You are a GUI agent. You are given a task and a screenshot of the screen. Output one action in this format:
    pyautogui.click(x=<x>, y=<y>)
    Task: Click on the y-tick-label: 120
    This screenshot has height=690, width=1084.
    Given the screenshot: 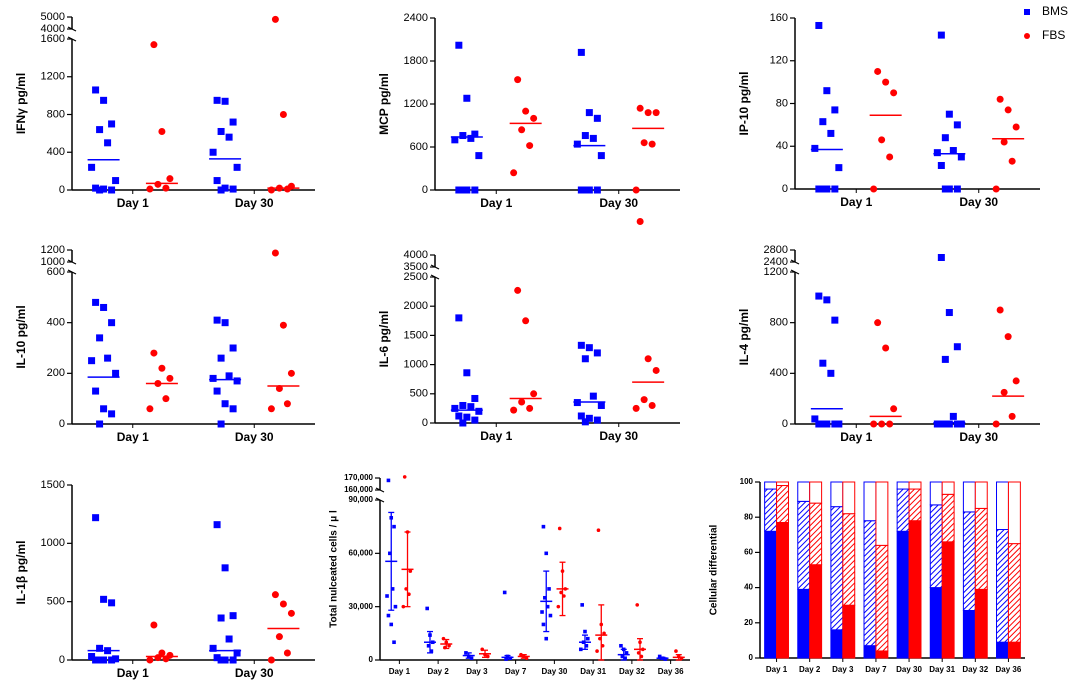 What is the action you would take?
    pyautogui.click(x=779, y=61)
    